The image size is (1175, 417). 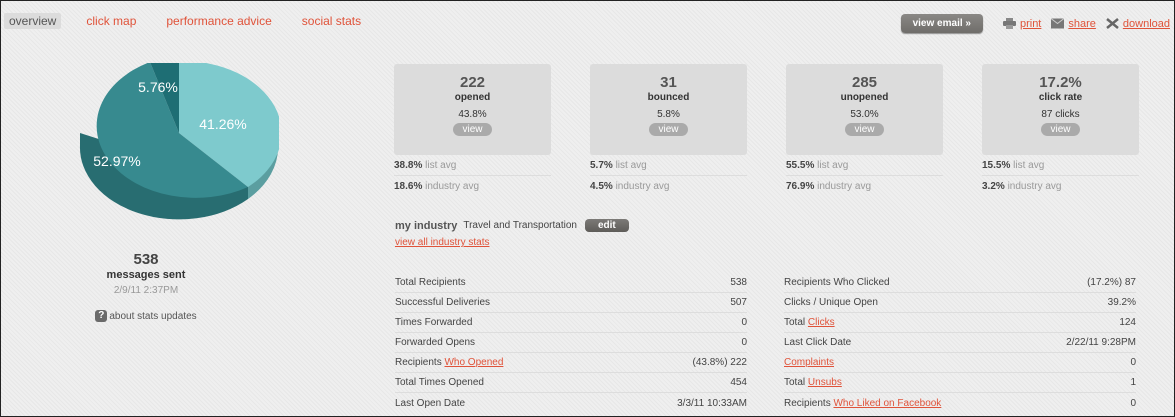 What do you see at coordinates (668, 82) in the screenshot?
I see `card-number: 31` at bounding box center [668, 82].